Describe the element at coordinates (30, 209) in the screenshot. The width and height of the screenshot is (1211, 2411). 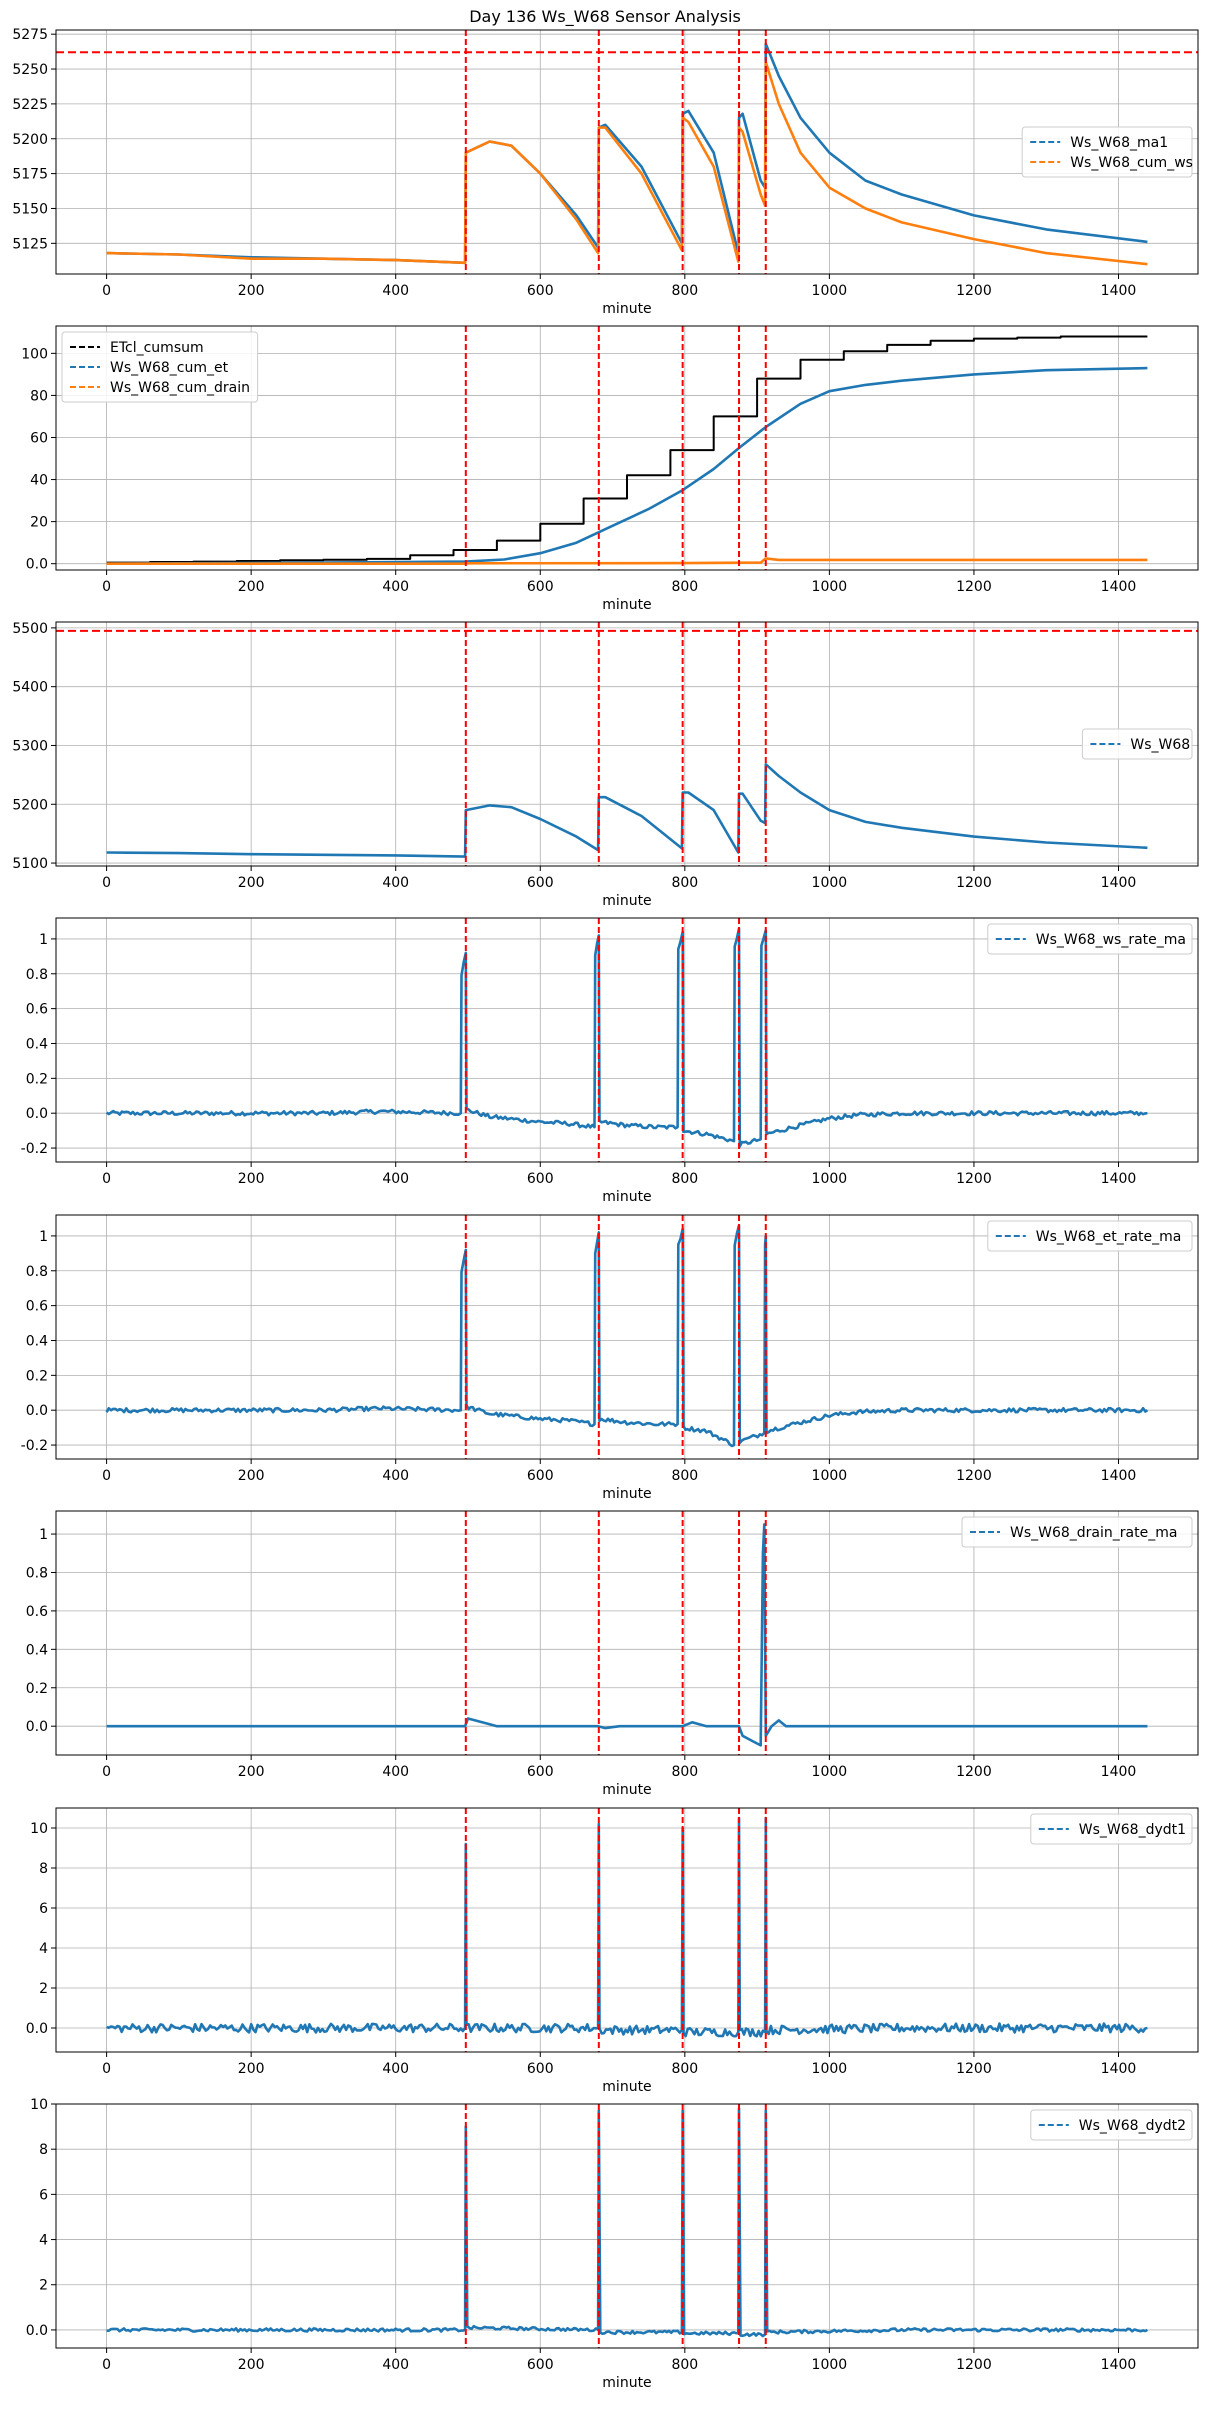
I see `y-tick-label: 5150` at that location.